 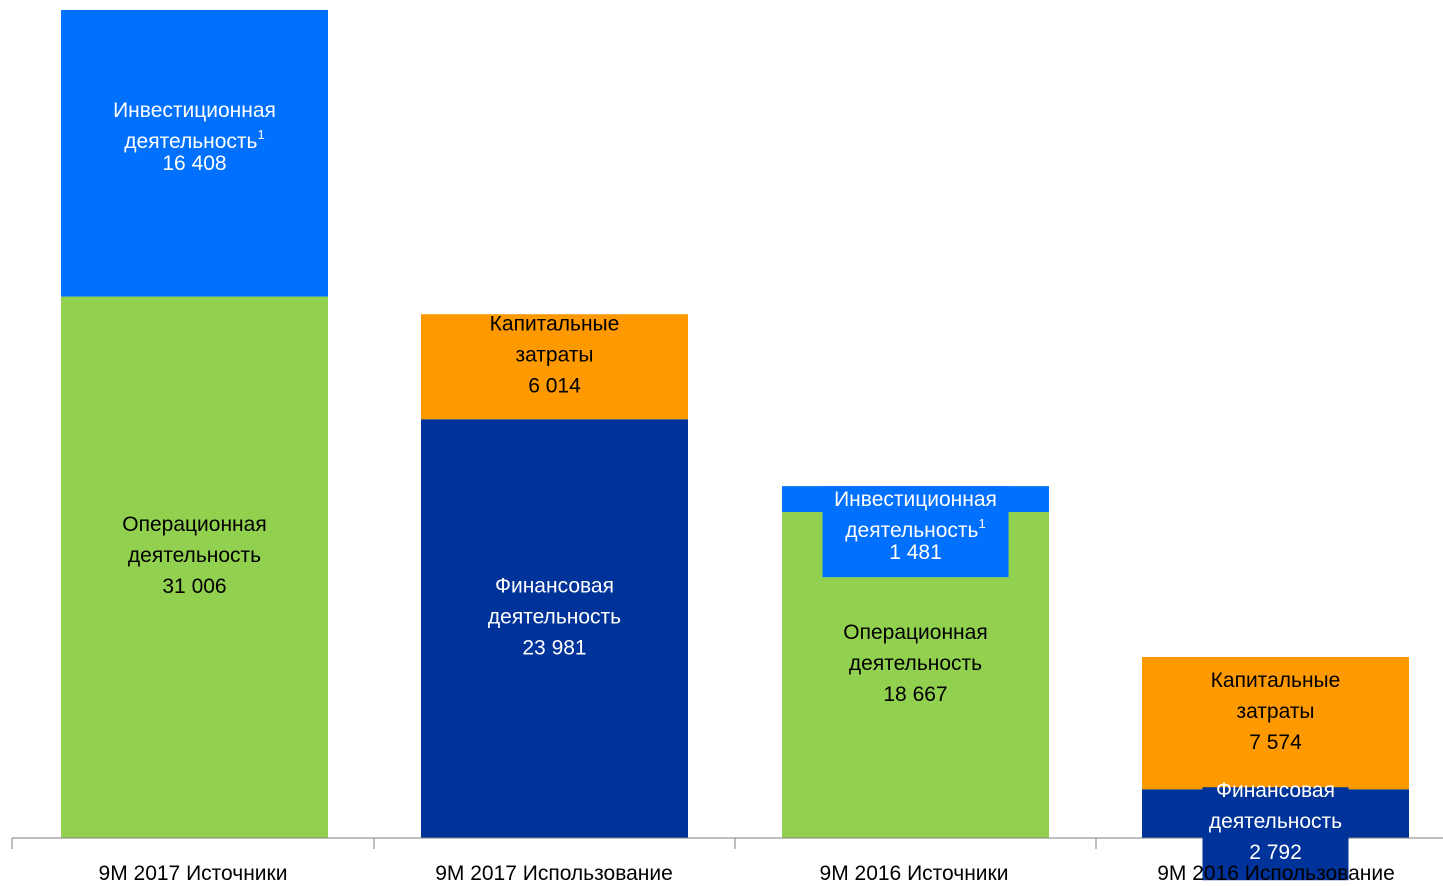 What do you see at coordinates (1275, 852) in the screenshot?
I see `segment-value: 2 792` at bounding box center [1275, 852].